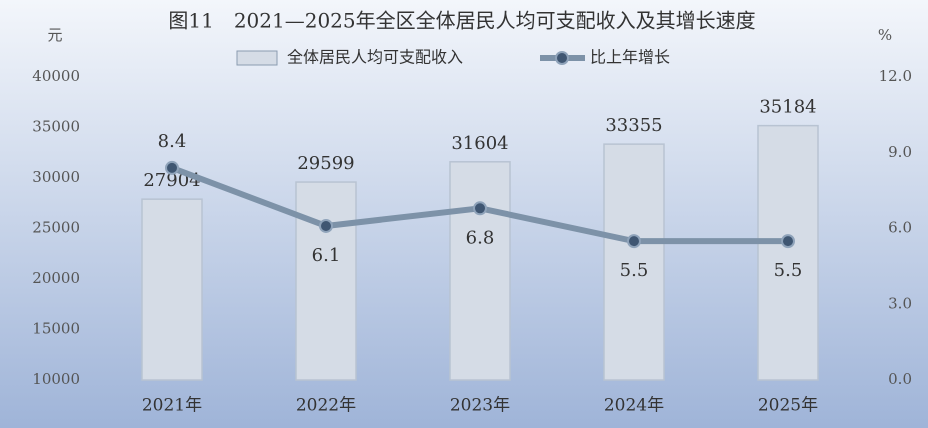 Image resolution: width=928 pixels, height=428 pixels. Describe the element at coordinates (633, 125) in the screenshot. I see `bar-value-label: 33355` at that location.